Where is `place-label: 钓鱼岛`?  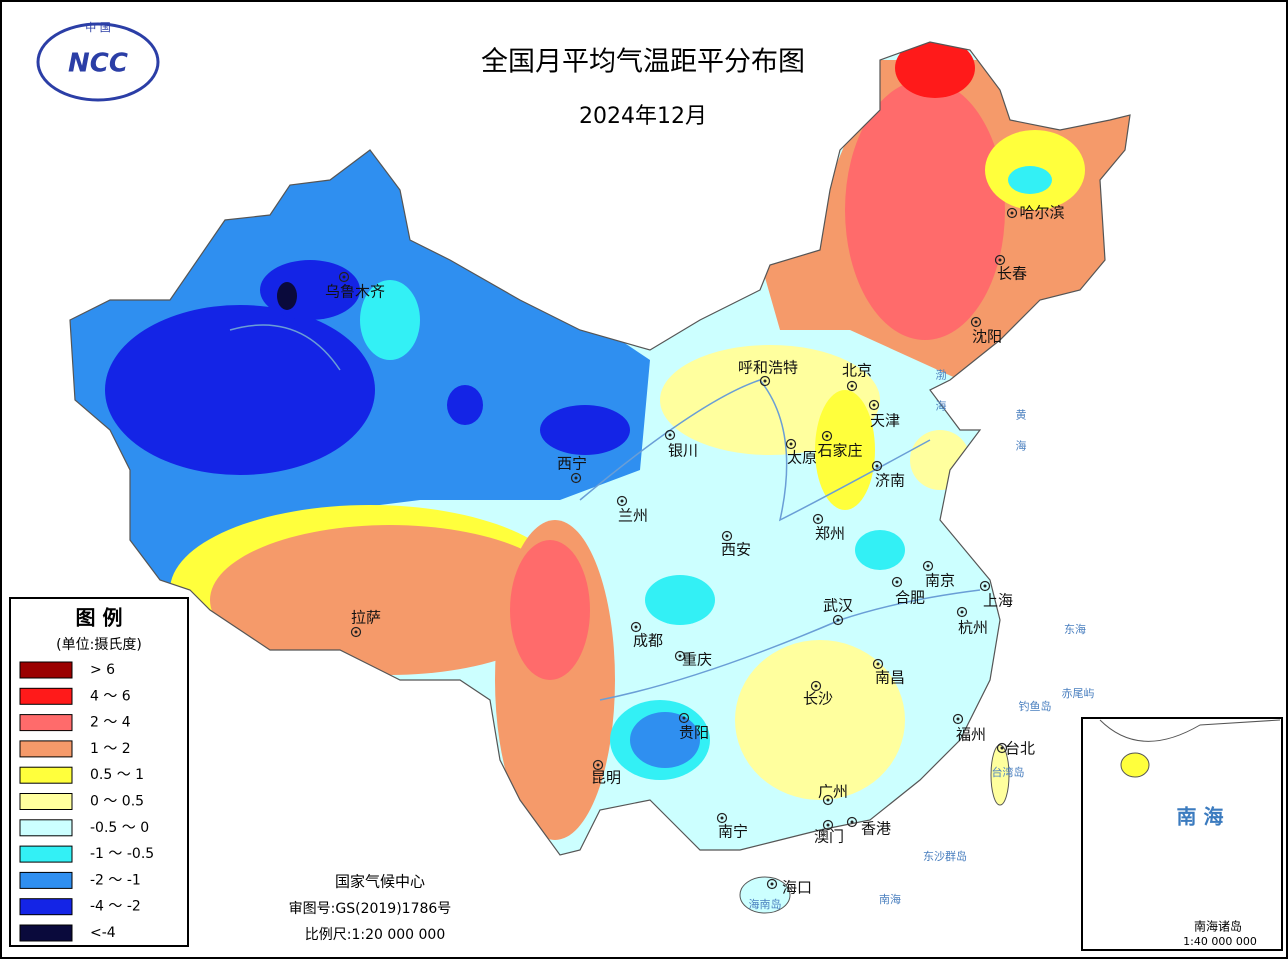 place-label: 钓鱼岛 is located at coordinates (1035, 706).